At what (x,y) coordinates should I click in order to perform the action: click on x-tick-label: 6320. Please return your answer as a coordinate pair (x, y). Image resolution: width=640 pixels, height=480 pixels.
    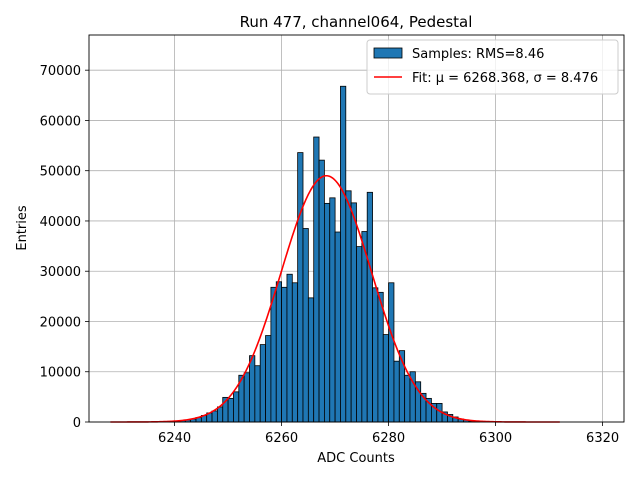
    Looking at the image, I should click on (602, 438).